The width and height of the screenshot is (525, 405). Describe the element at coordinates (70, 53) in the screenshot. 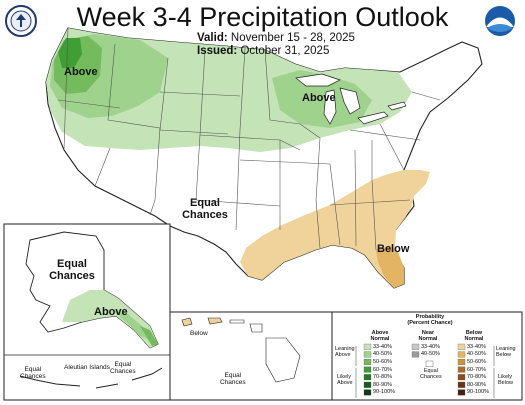

I see `pnw-above-darker` at that location.